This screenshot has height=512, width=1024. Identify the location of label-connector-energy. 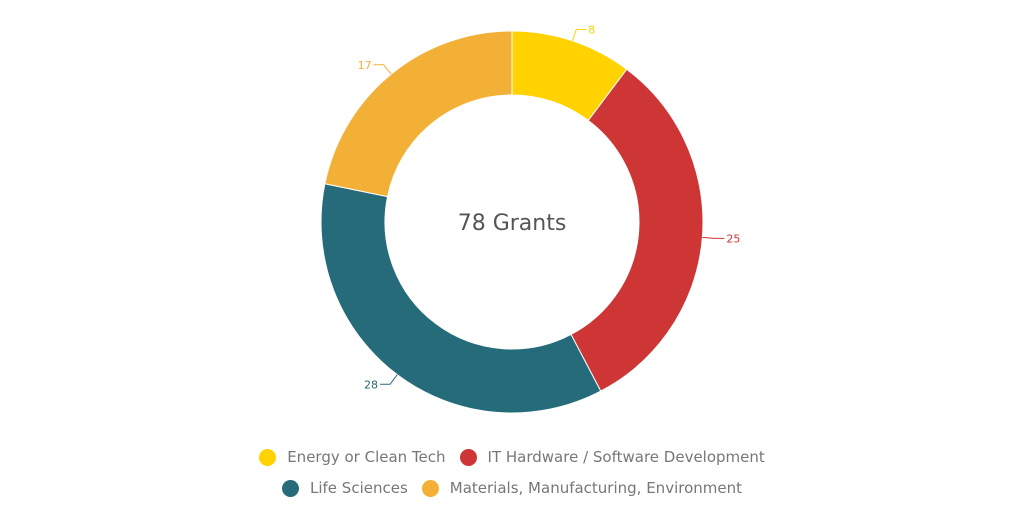
(579, 34).